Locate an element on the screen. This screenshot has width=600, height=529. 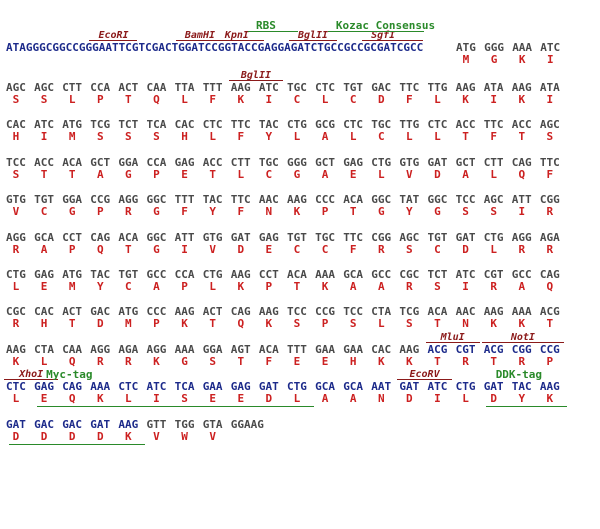
restriction-site-label: BglII is located at coordinates (255, 75).